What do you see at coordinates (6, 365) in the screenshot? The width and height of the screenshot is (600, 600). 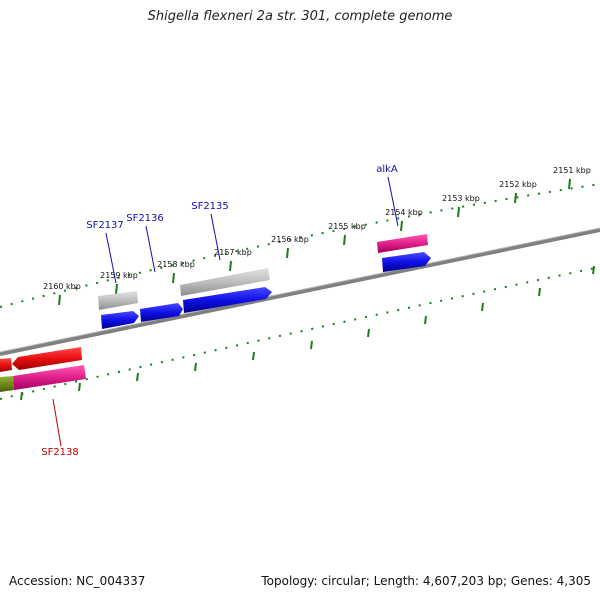 I see `red-feature-edge` at bounding box center [6, 365].